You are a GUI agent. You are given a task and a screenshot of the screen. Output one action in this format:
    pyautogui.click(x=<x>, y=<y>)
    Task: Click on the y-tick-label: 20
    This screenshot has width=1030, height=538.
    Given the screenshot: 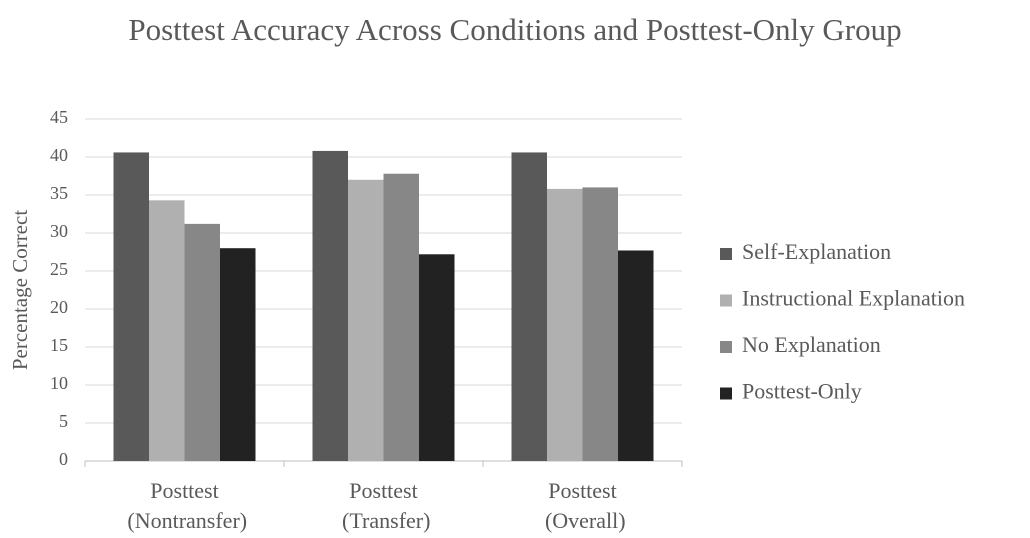 What is the action you would take?
    pyautogui.click(x=59, y=307)
    